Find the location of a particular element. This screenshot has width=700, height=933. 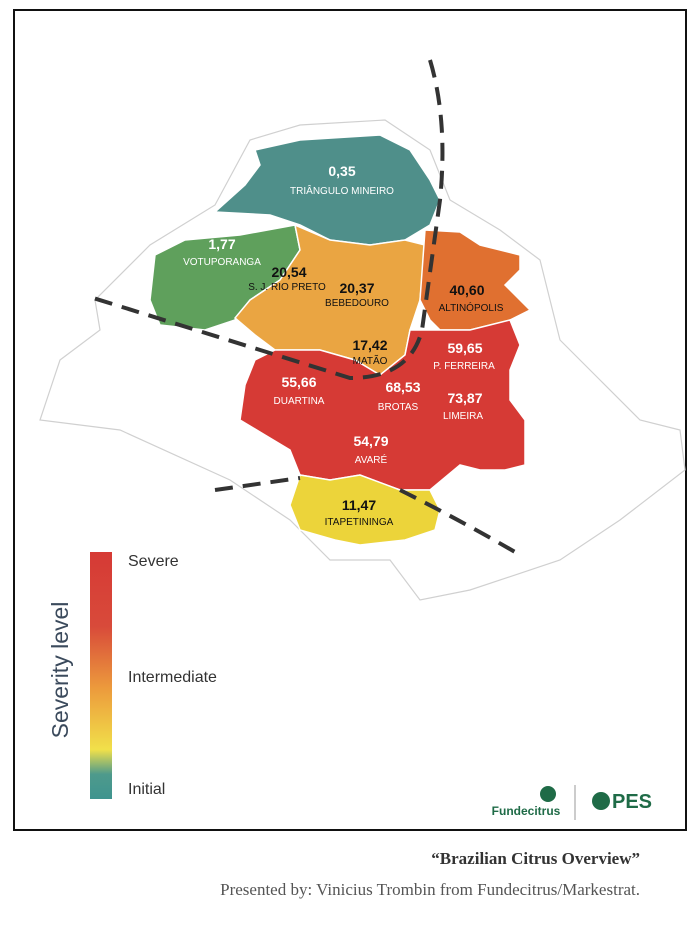

logos: Fundecitrus PES is located at coordinates (572, 802).